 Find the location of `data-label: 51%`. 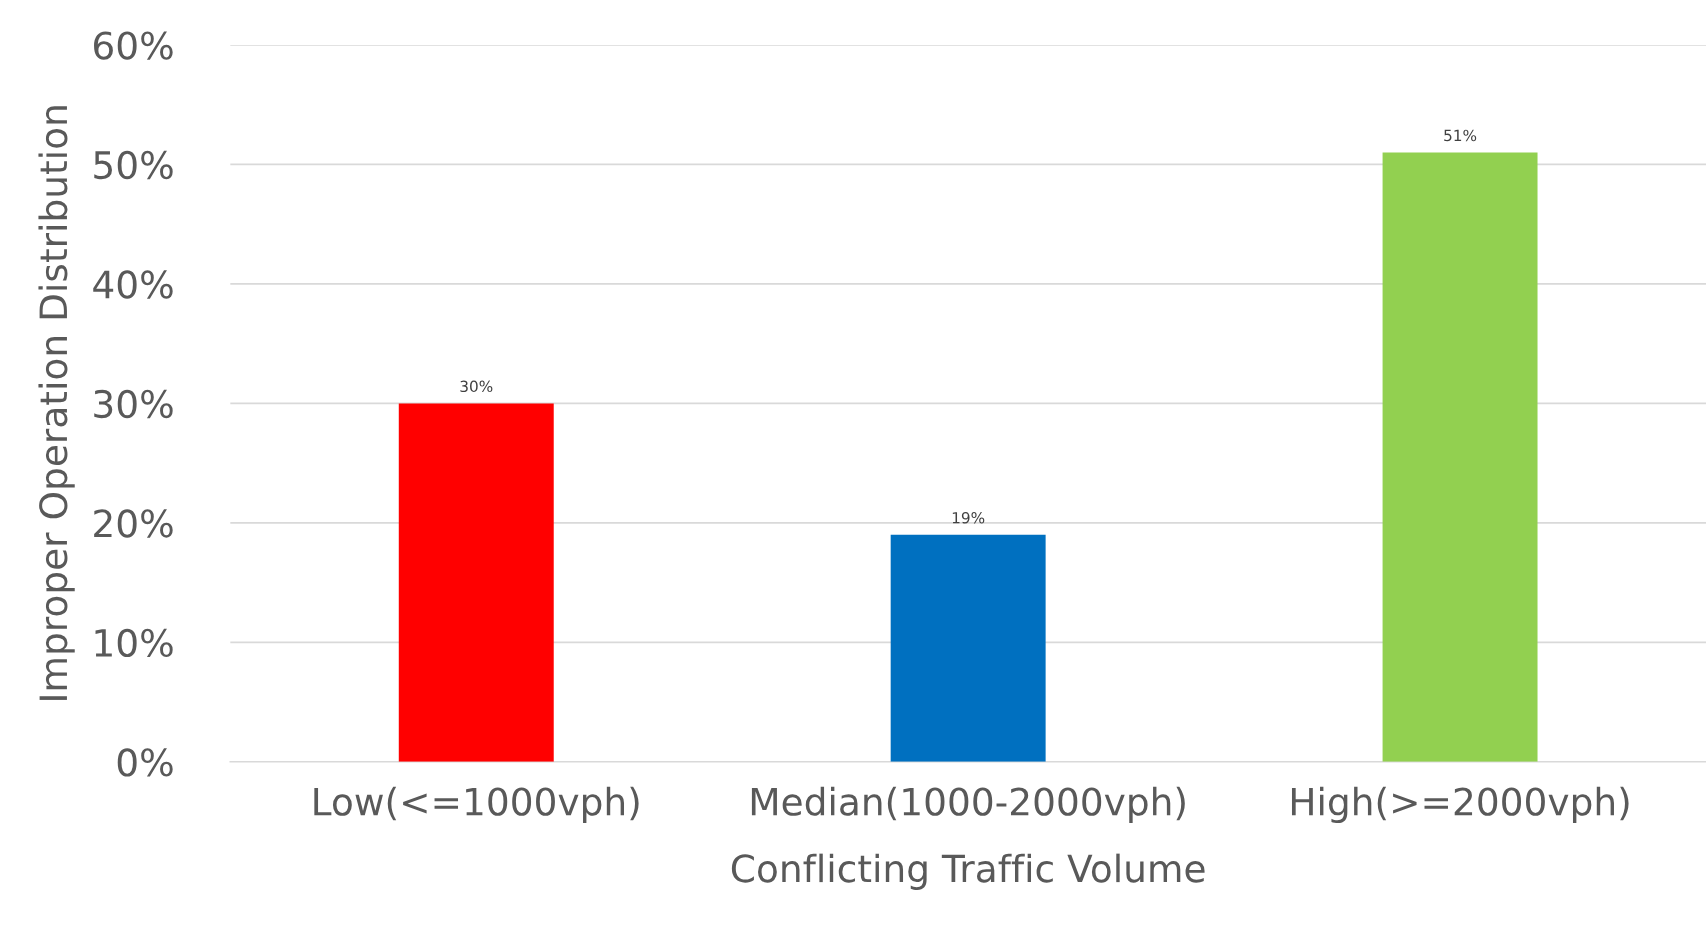

data-label: 51% is located at coordinates (1460, 135).